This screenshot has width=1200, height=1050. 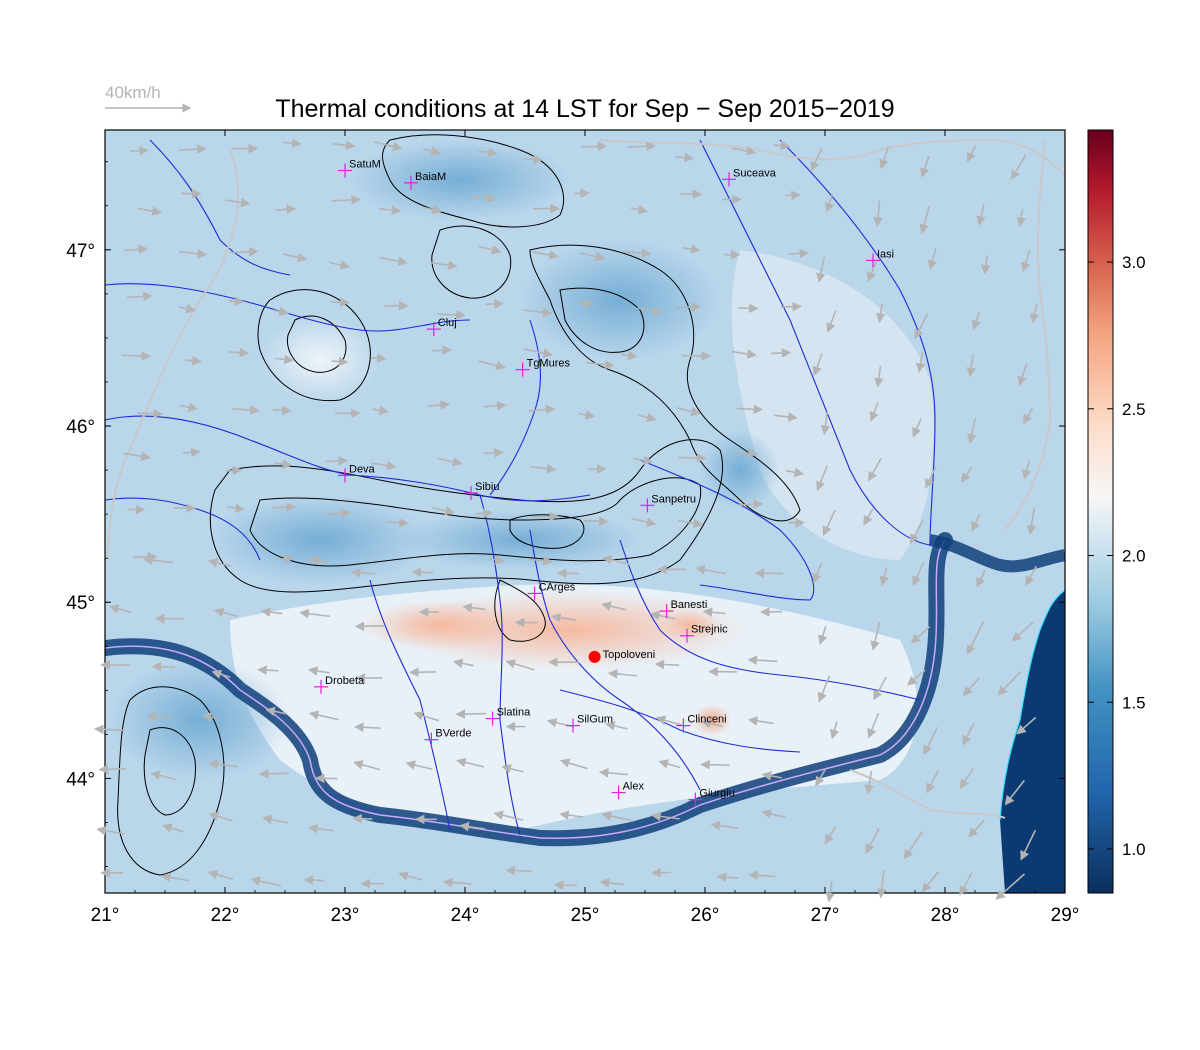 I want to click on city-label: Alex, so click(x=634, y=787).